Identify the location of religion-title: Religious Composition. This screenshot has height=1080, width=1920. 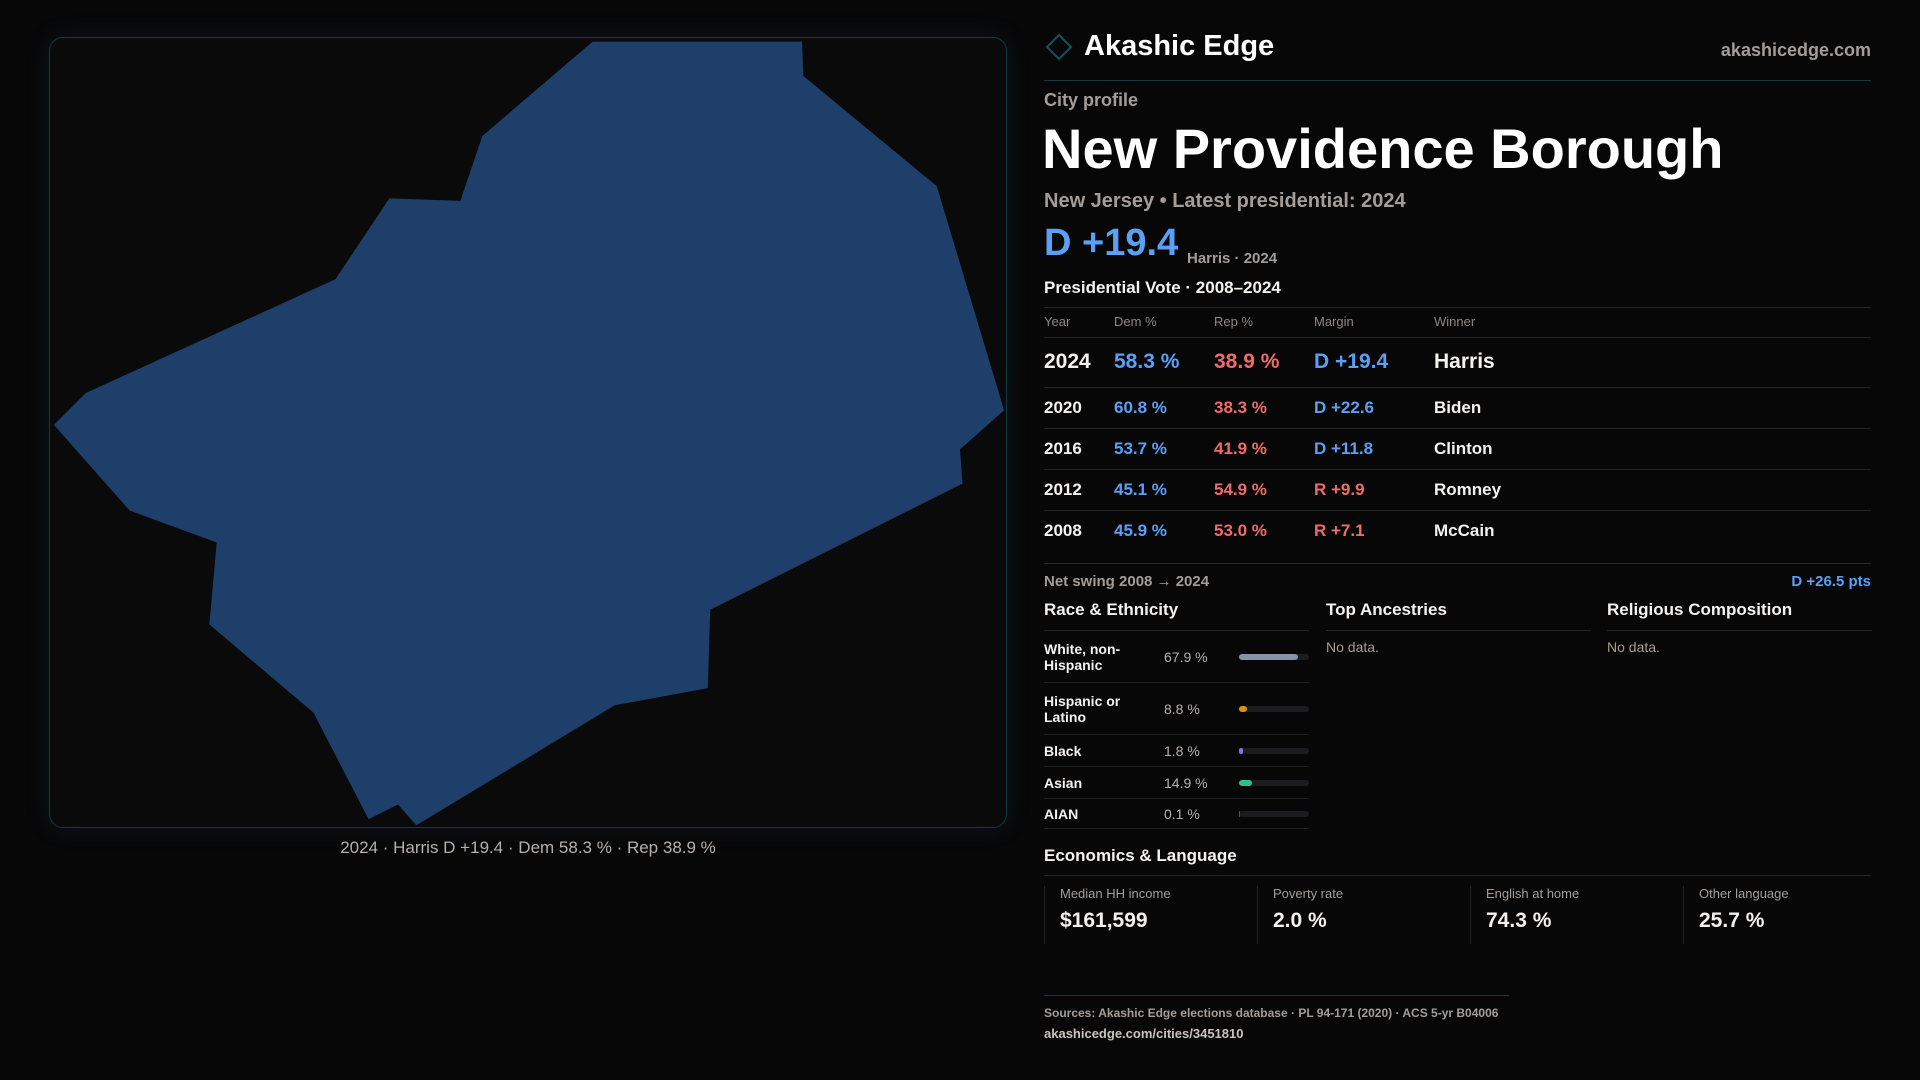
(1739, 615).